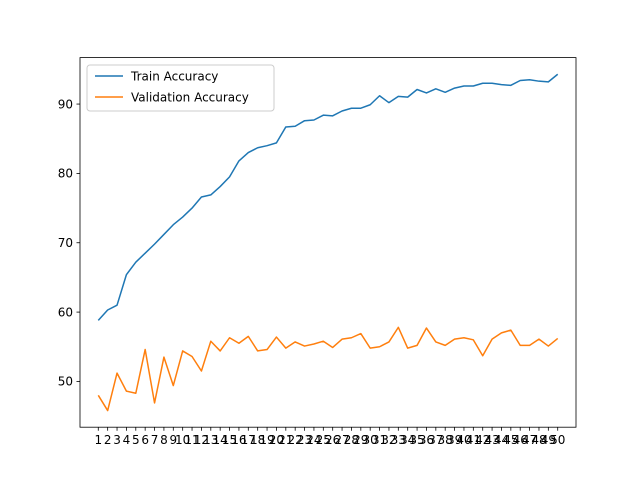  What do you see at coordinates (341, 440) in the screenshot?
I see `x-tick-label: 27` at bounding box center [341, 440].